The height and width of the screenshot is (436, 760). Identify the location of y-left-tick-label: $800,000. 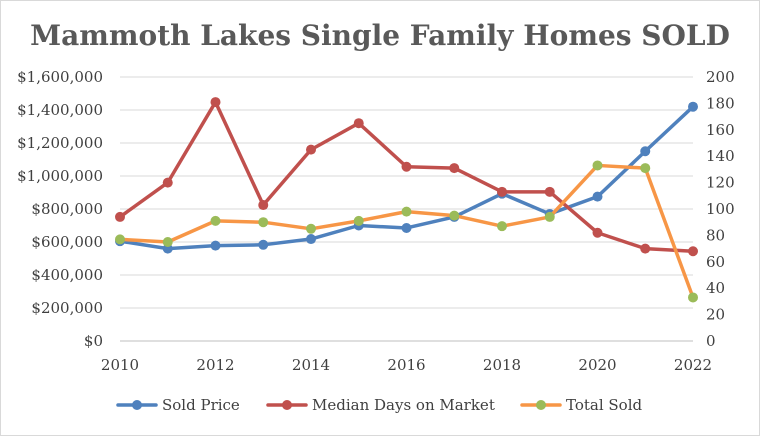
(67, 209).